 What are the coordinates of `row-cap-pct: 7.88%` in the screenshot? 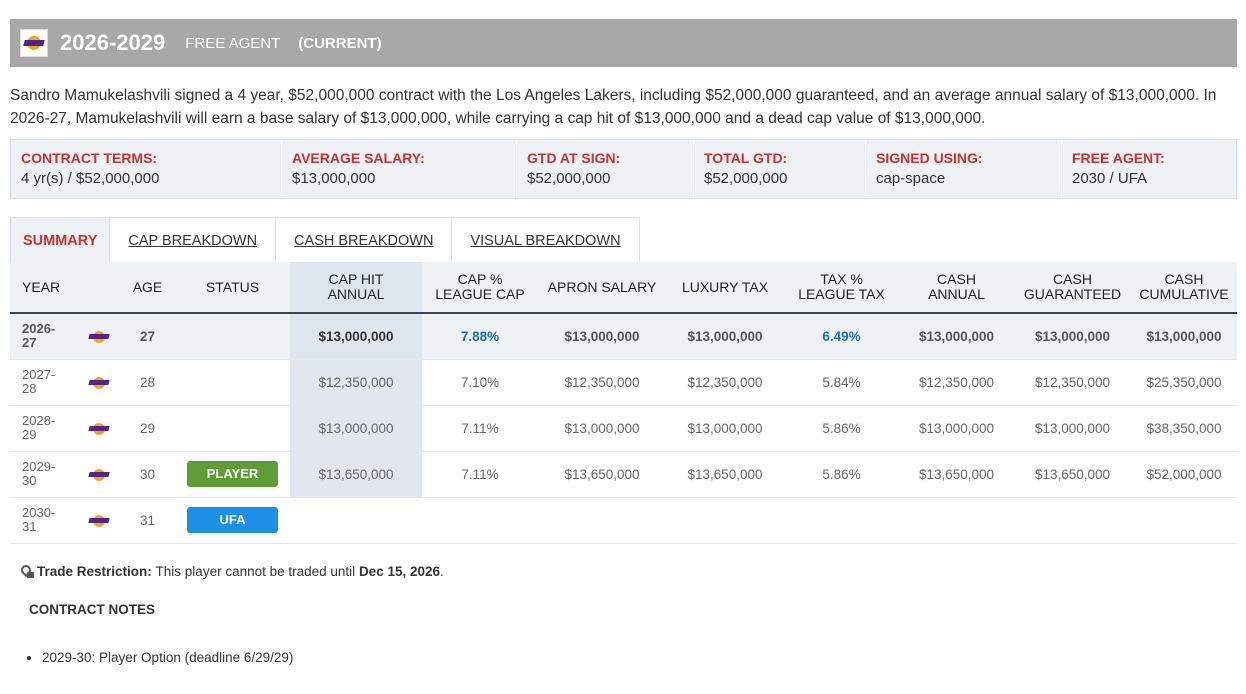 It's located at (480, 336).